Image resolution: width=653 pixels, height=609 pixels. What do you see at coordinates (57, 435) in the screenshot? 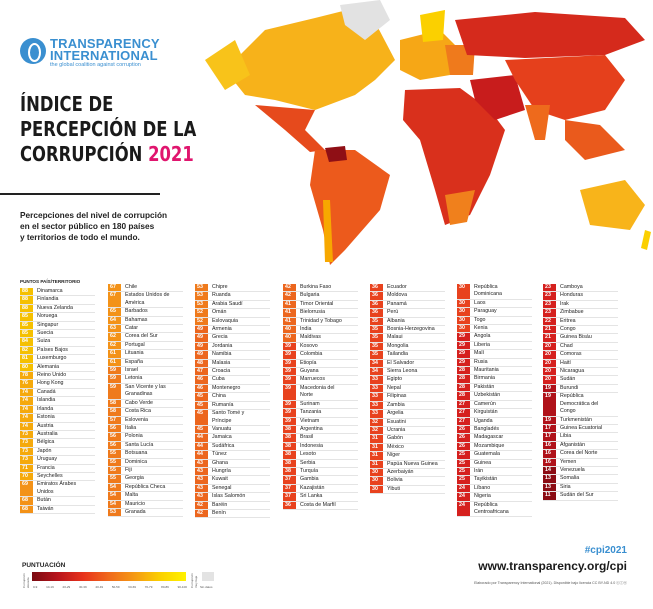
I see `table-row: 73 Australia` at bounding box center [57, 435].